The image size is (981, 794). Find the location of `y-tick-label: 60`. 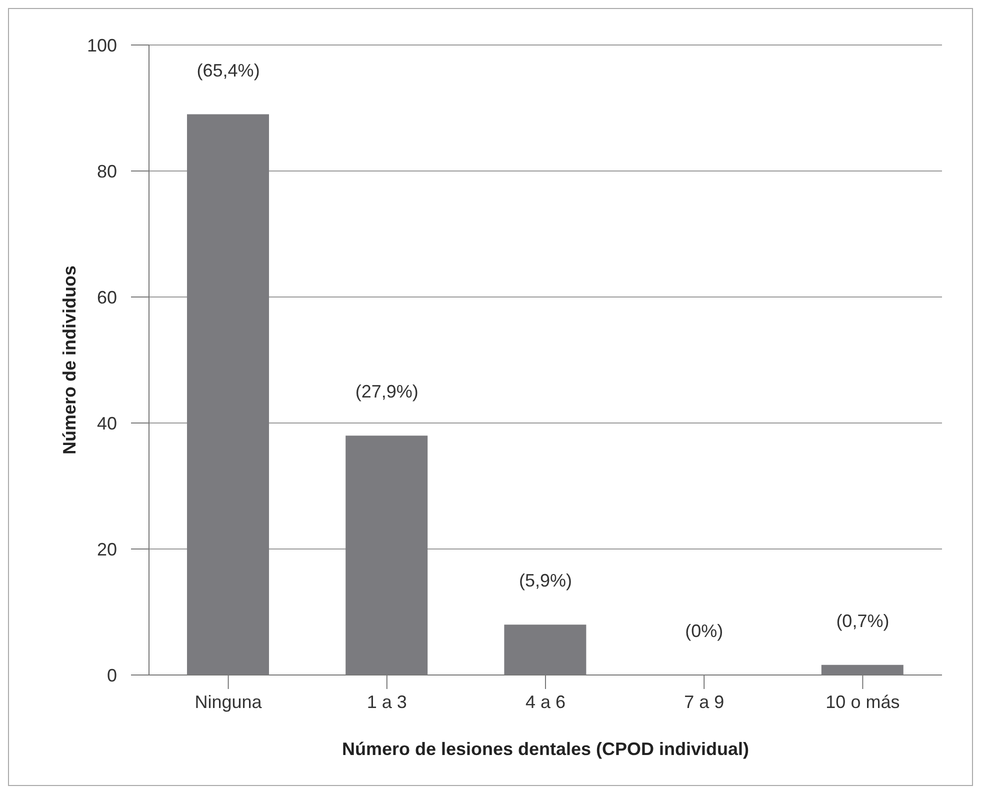

y-tick-label: 60 is located at coordinates (106, 297).